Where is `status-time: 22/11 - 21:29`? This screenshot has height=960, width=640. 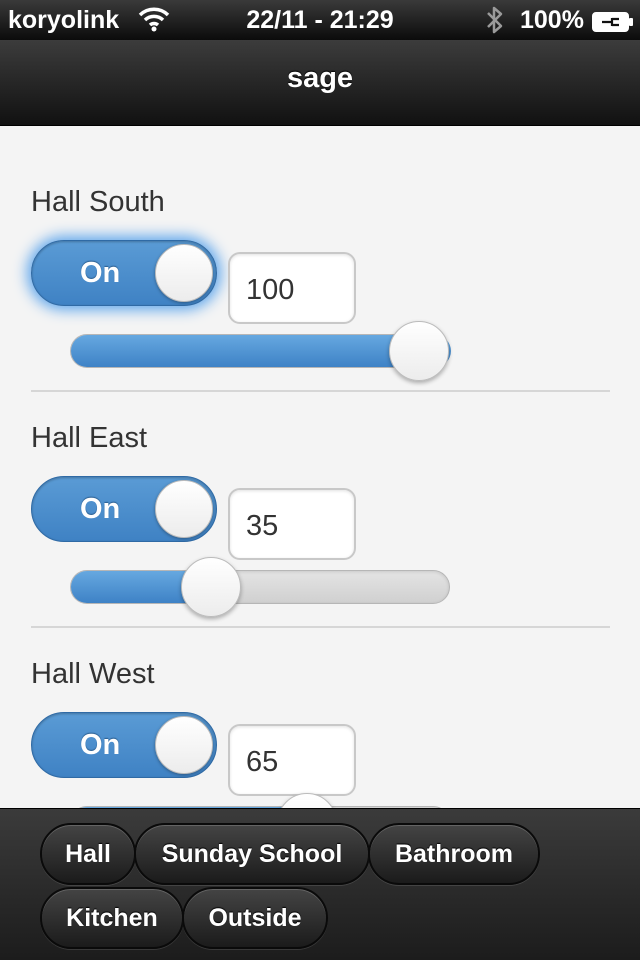 status-time: 22/11 - 21:29 is located at coordinates (320, 20).